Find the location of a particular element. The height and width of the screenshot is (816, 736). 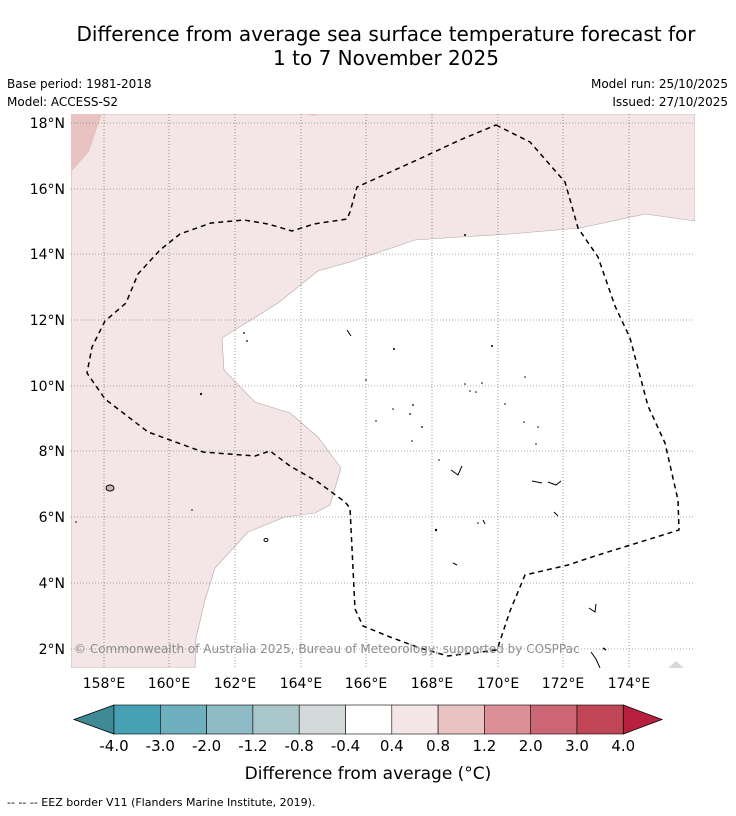

lat-label: 8°N is located at coordinates (52, 452).